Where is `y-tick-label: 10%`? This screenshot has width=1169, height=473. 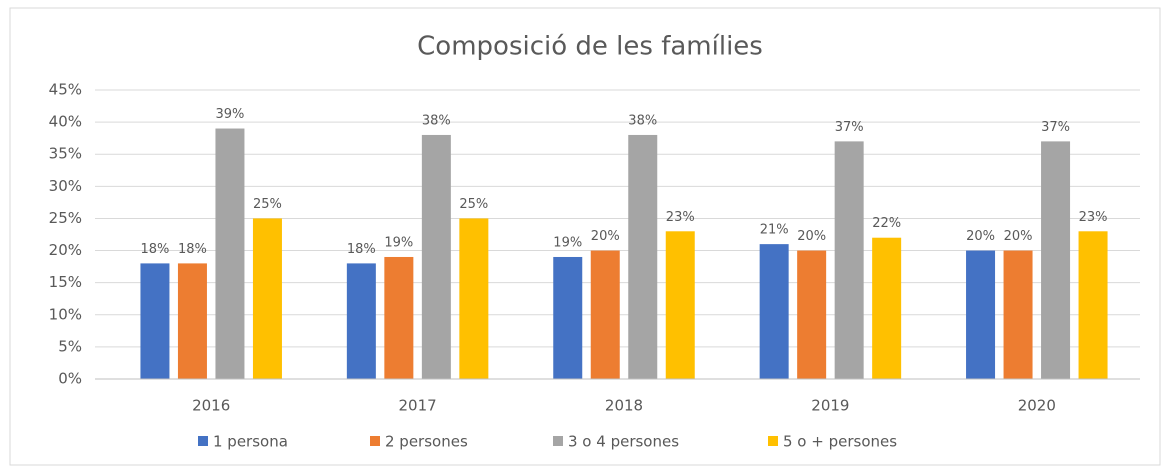
y-tick-label: 10% is located at coordinates (65, 314).